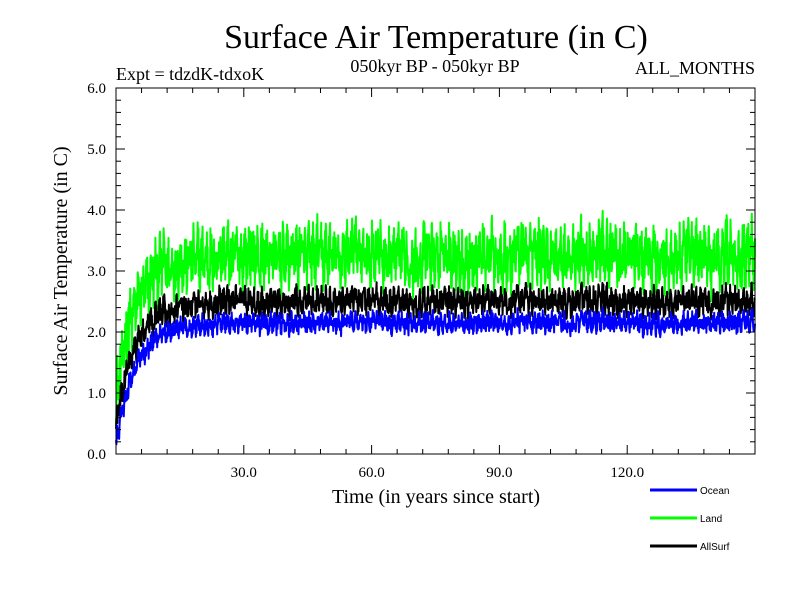 The width and height of the screenshot is (800, 600). Describe the element at coordinates (695, 68) in the screenshot. I see `months-label: ALL_MONTHS` at that location.